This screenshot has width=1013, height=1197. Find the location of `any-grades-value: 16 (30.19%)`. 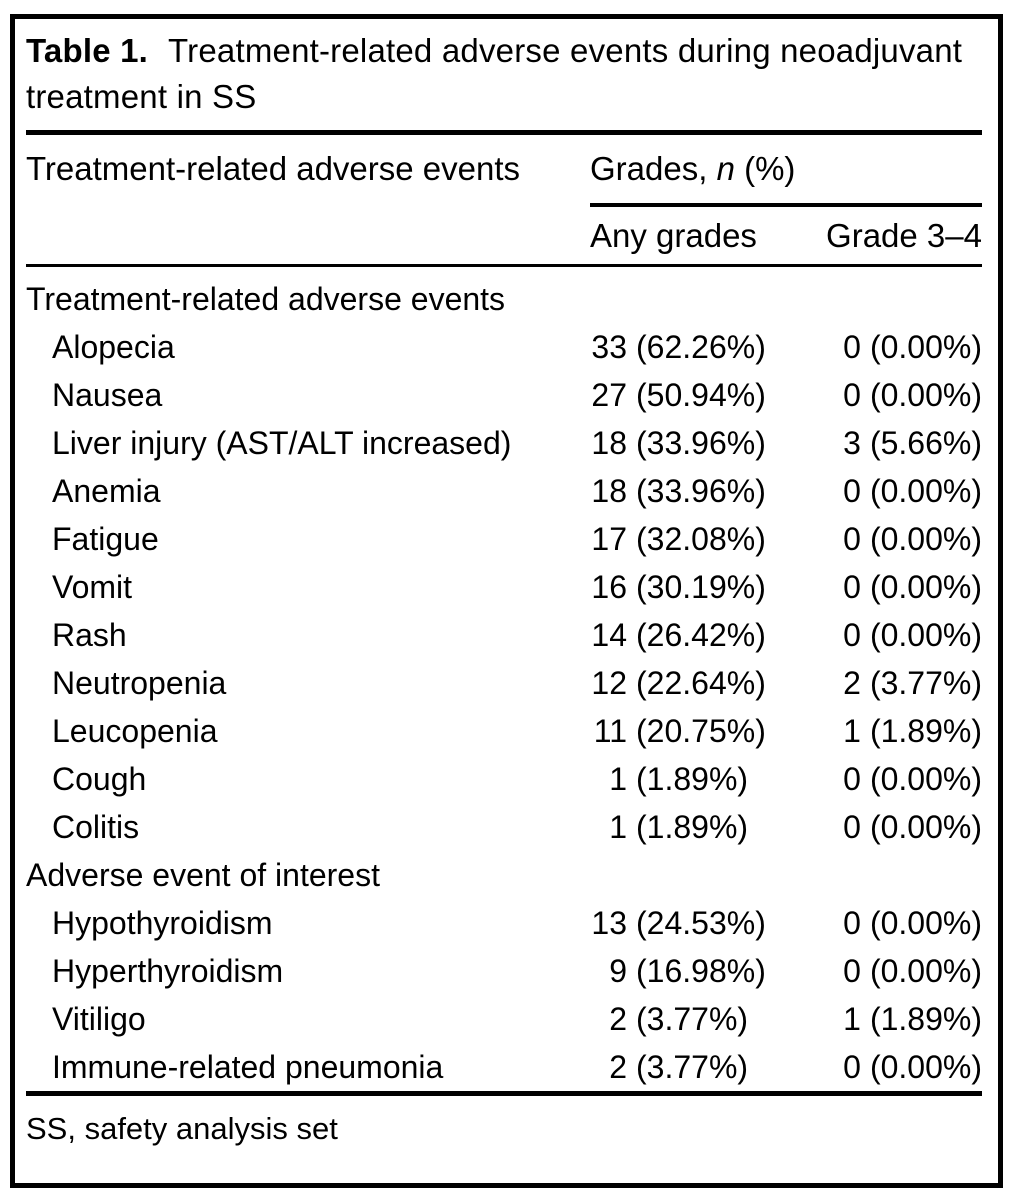

any-grades-value: 16 (30.19%) is located at coordinates (696, 587).